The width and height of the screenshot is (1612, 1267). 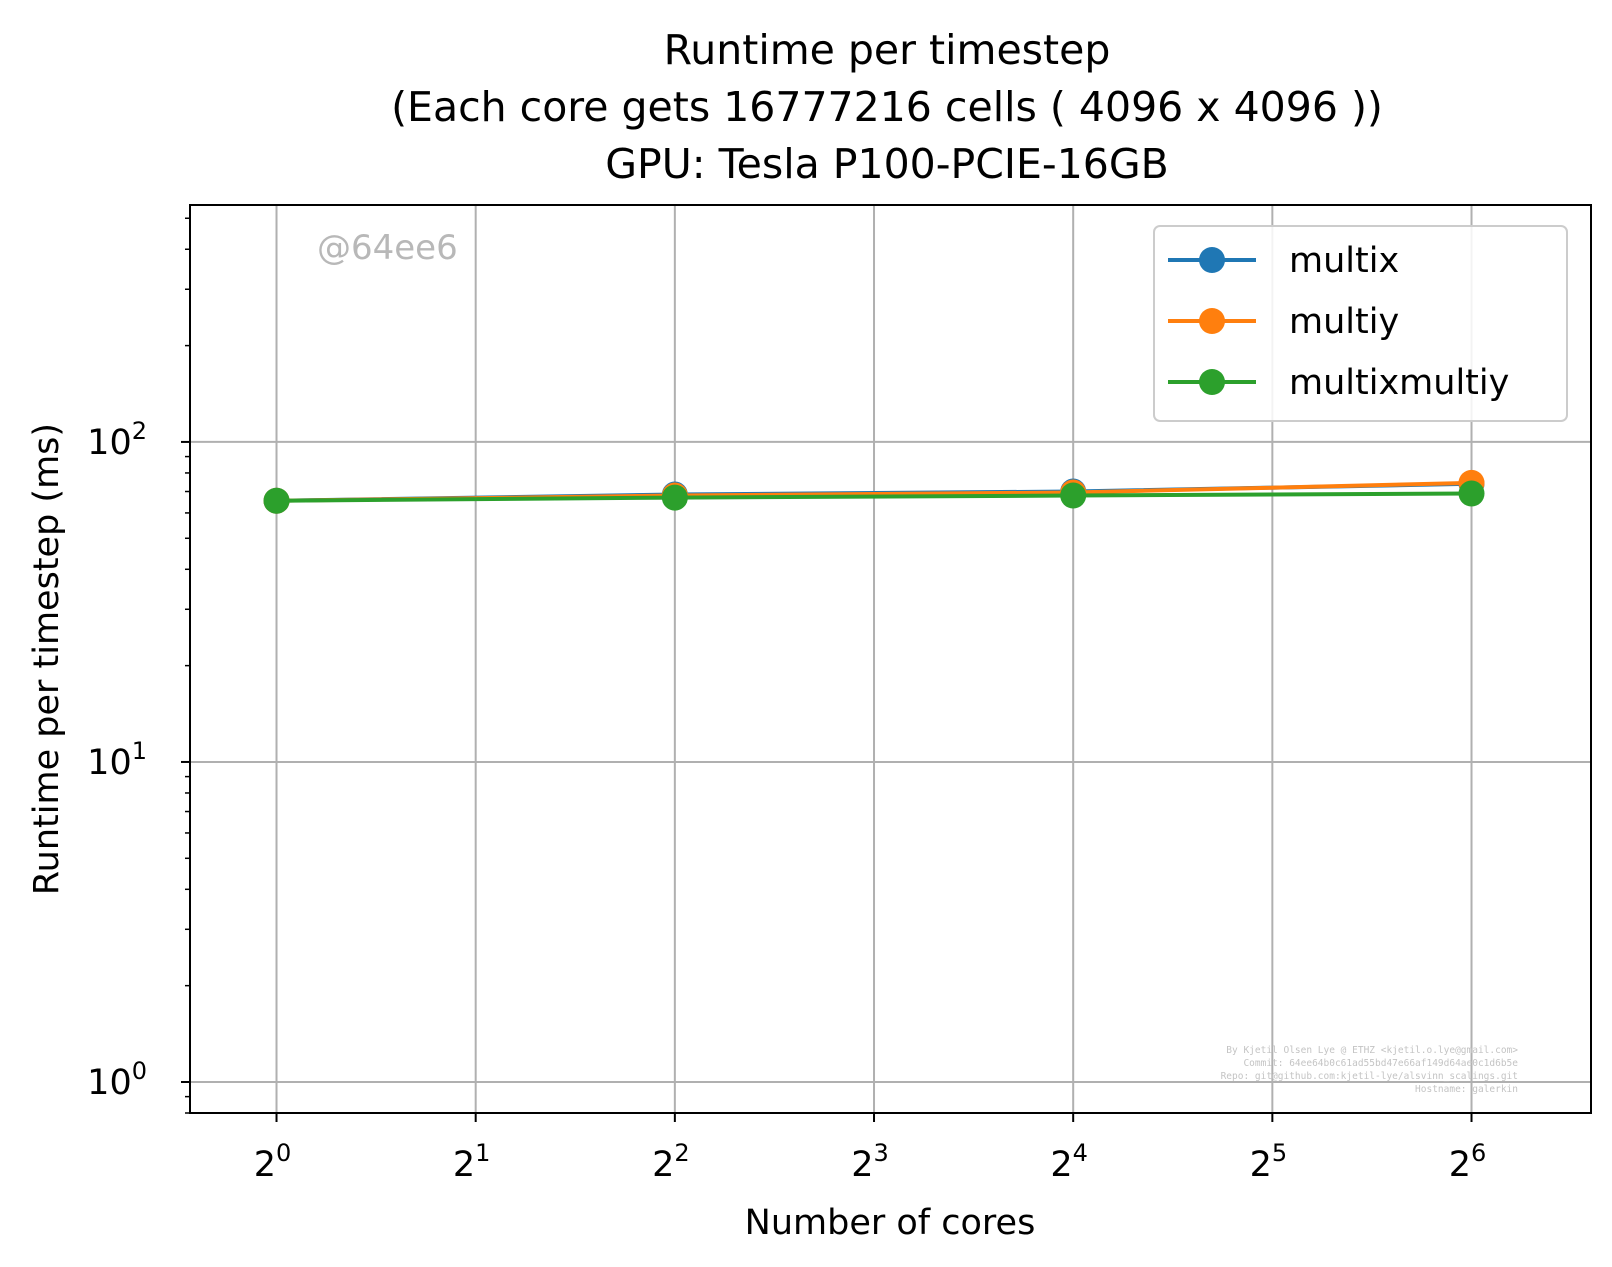 What do you see at coordinates (1069, 1162) in the screenshot?
I see `x-tick-label: 24` at bounding box center [1069, 1162].